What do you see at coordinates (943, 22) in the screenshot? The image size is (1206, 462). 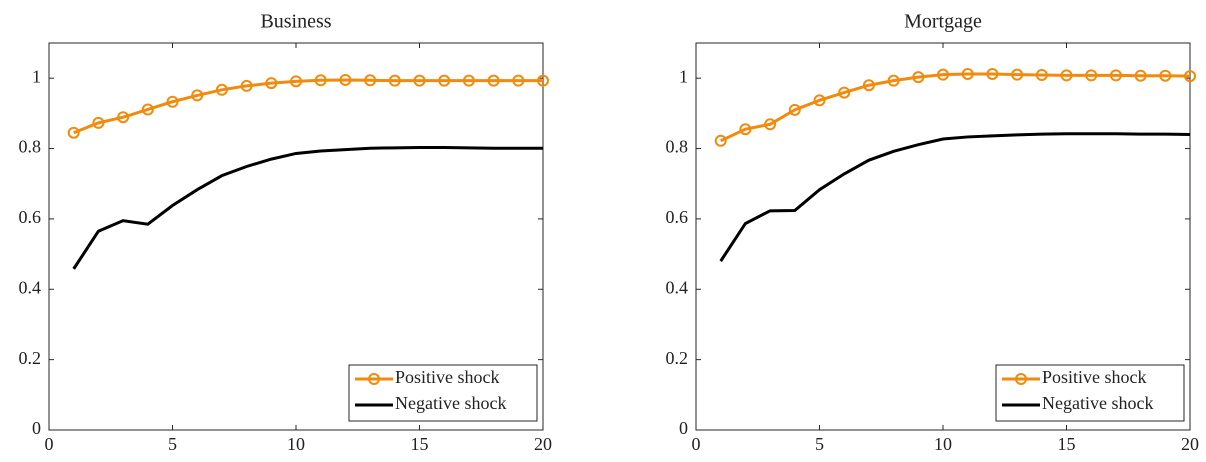 I see `chart-title: Mortgage` at bounding box center [943, 22].